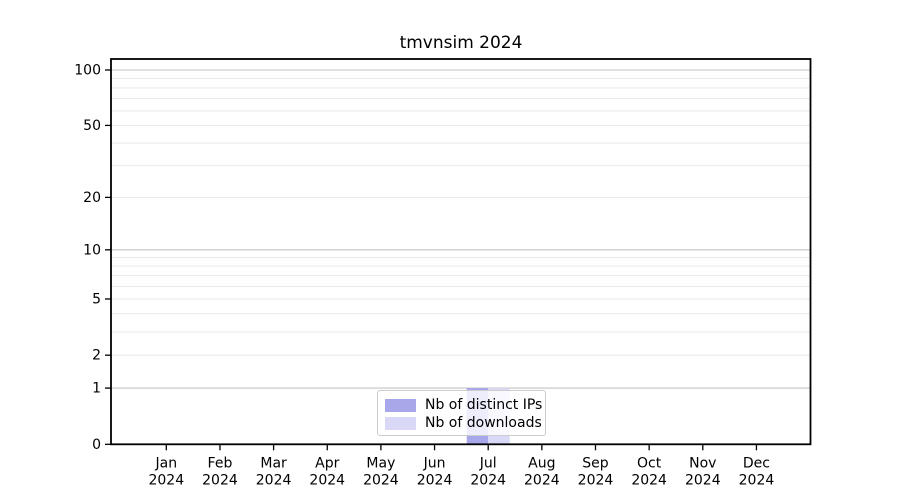  Describe the element at coordinates (96, 389) in the screenshot. I see `svg-text: 1` at that location.